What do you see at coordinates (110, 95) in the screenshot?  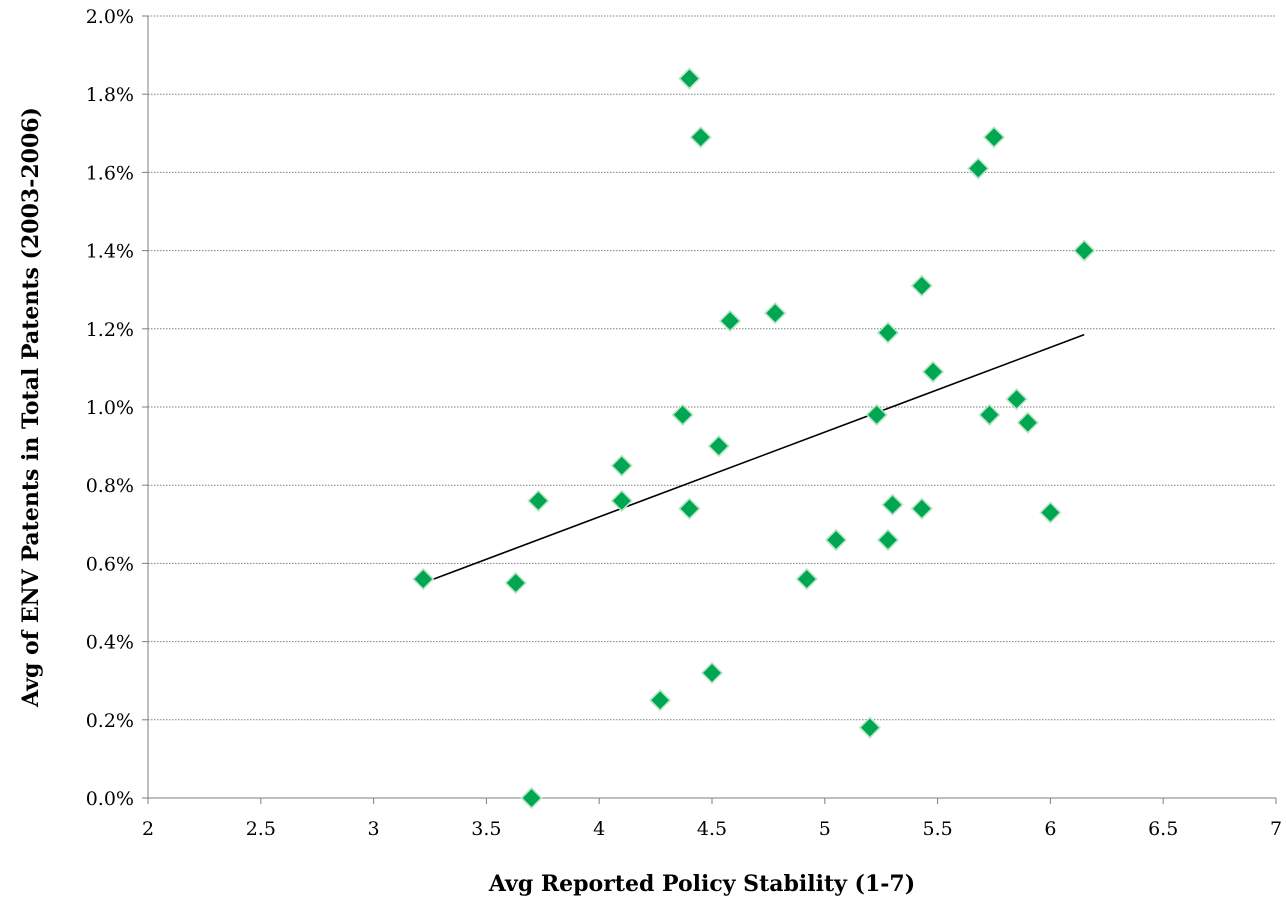 I see `y-tick-label: 1.8%` at bounding box center [110, 95].